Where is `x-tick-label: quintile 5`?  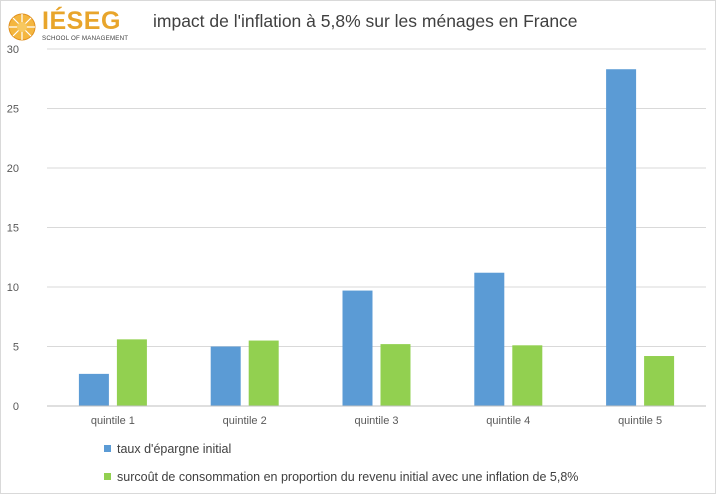 x-tick-label: quintile 5 is located at coordinates (640, 421).